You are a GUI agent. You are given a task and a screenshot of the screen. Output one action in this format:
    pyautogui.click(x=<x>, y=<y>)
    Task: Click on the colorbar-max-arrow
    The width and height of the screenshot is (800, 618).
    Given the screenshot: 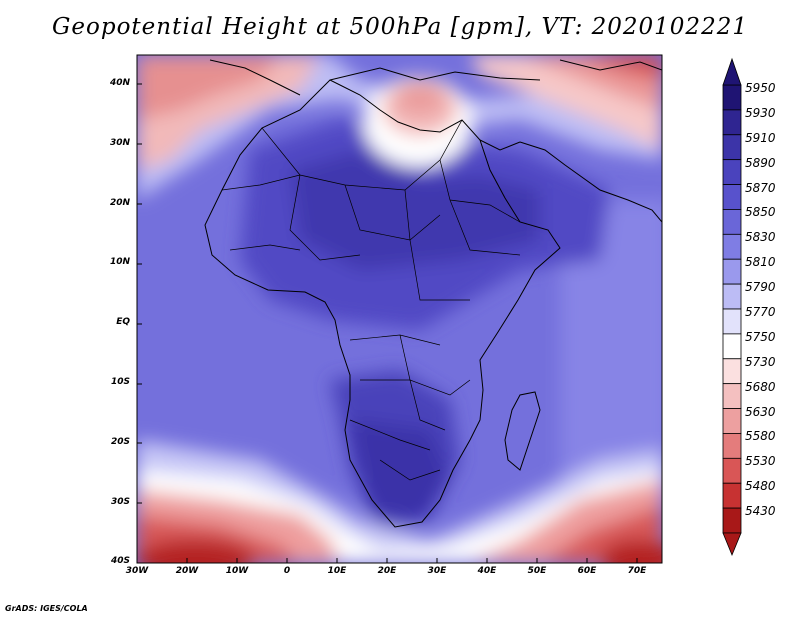 What is the action you would take?
    pyautogui.click(x=732, y=71)
    